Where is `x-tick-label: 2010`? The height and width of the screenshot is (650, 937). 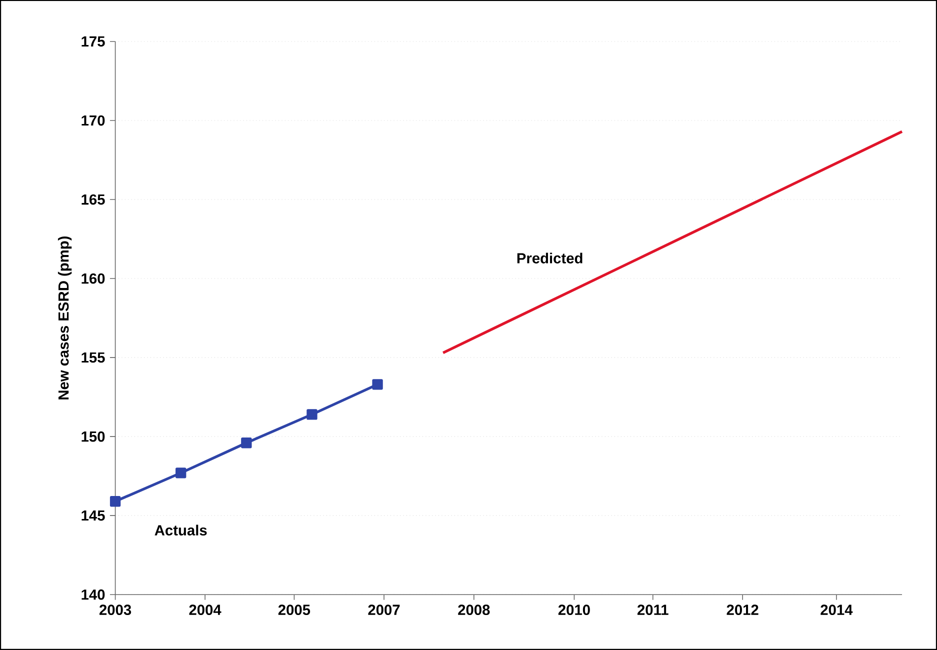 x-tick-label: 2010 is located at coordinates (574, 610).